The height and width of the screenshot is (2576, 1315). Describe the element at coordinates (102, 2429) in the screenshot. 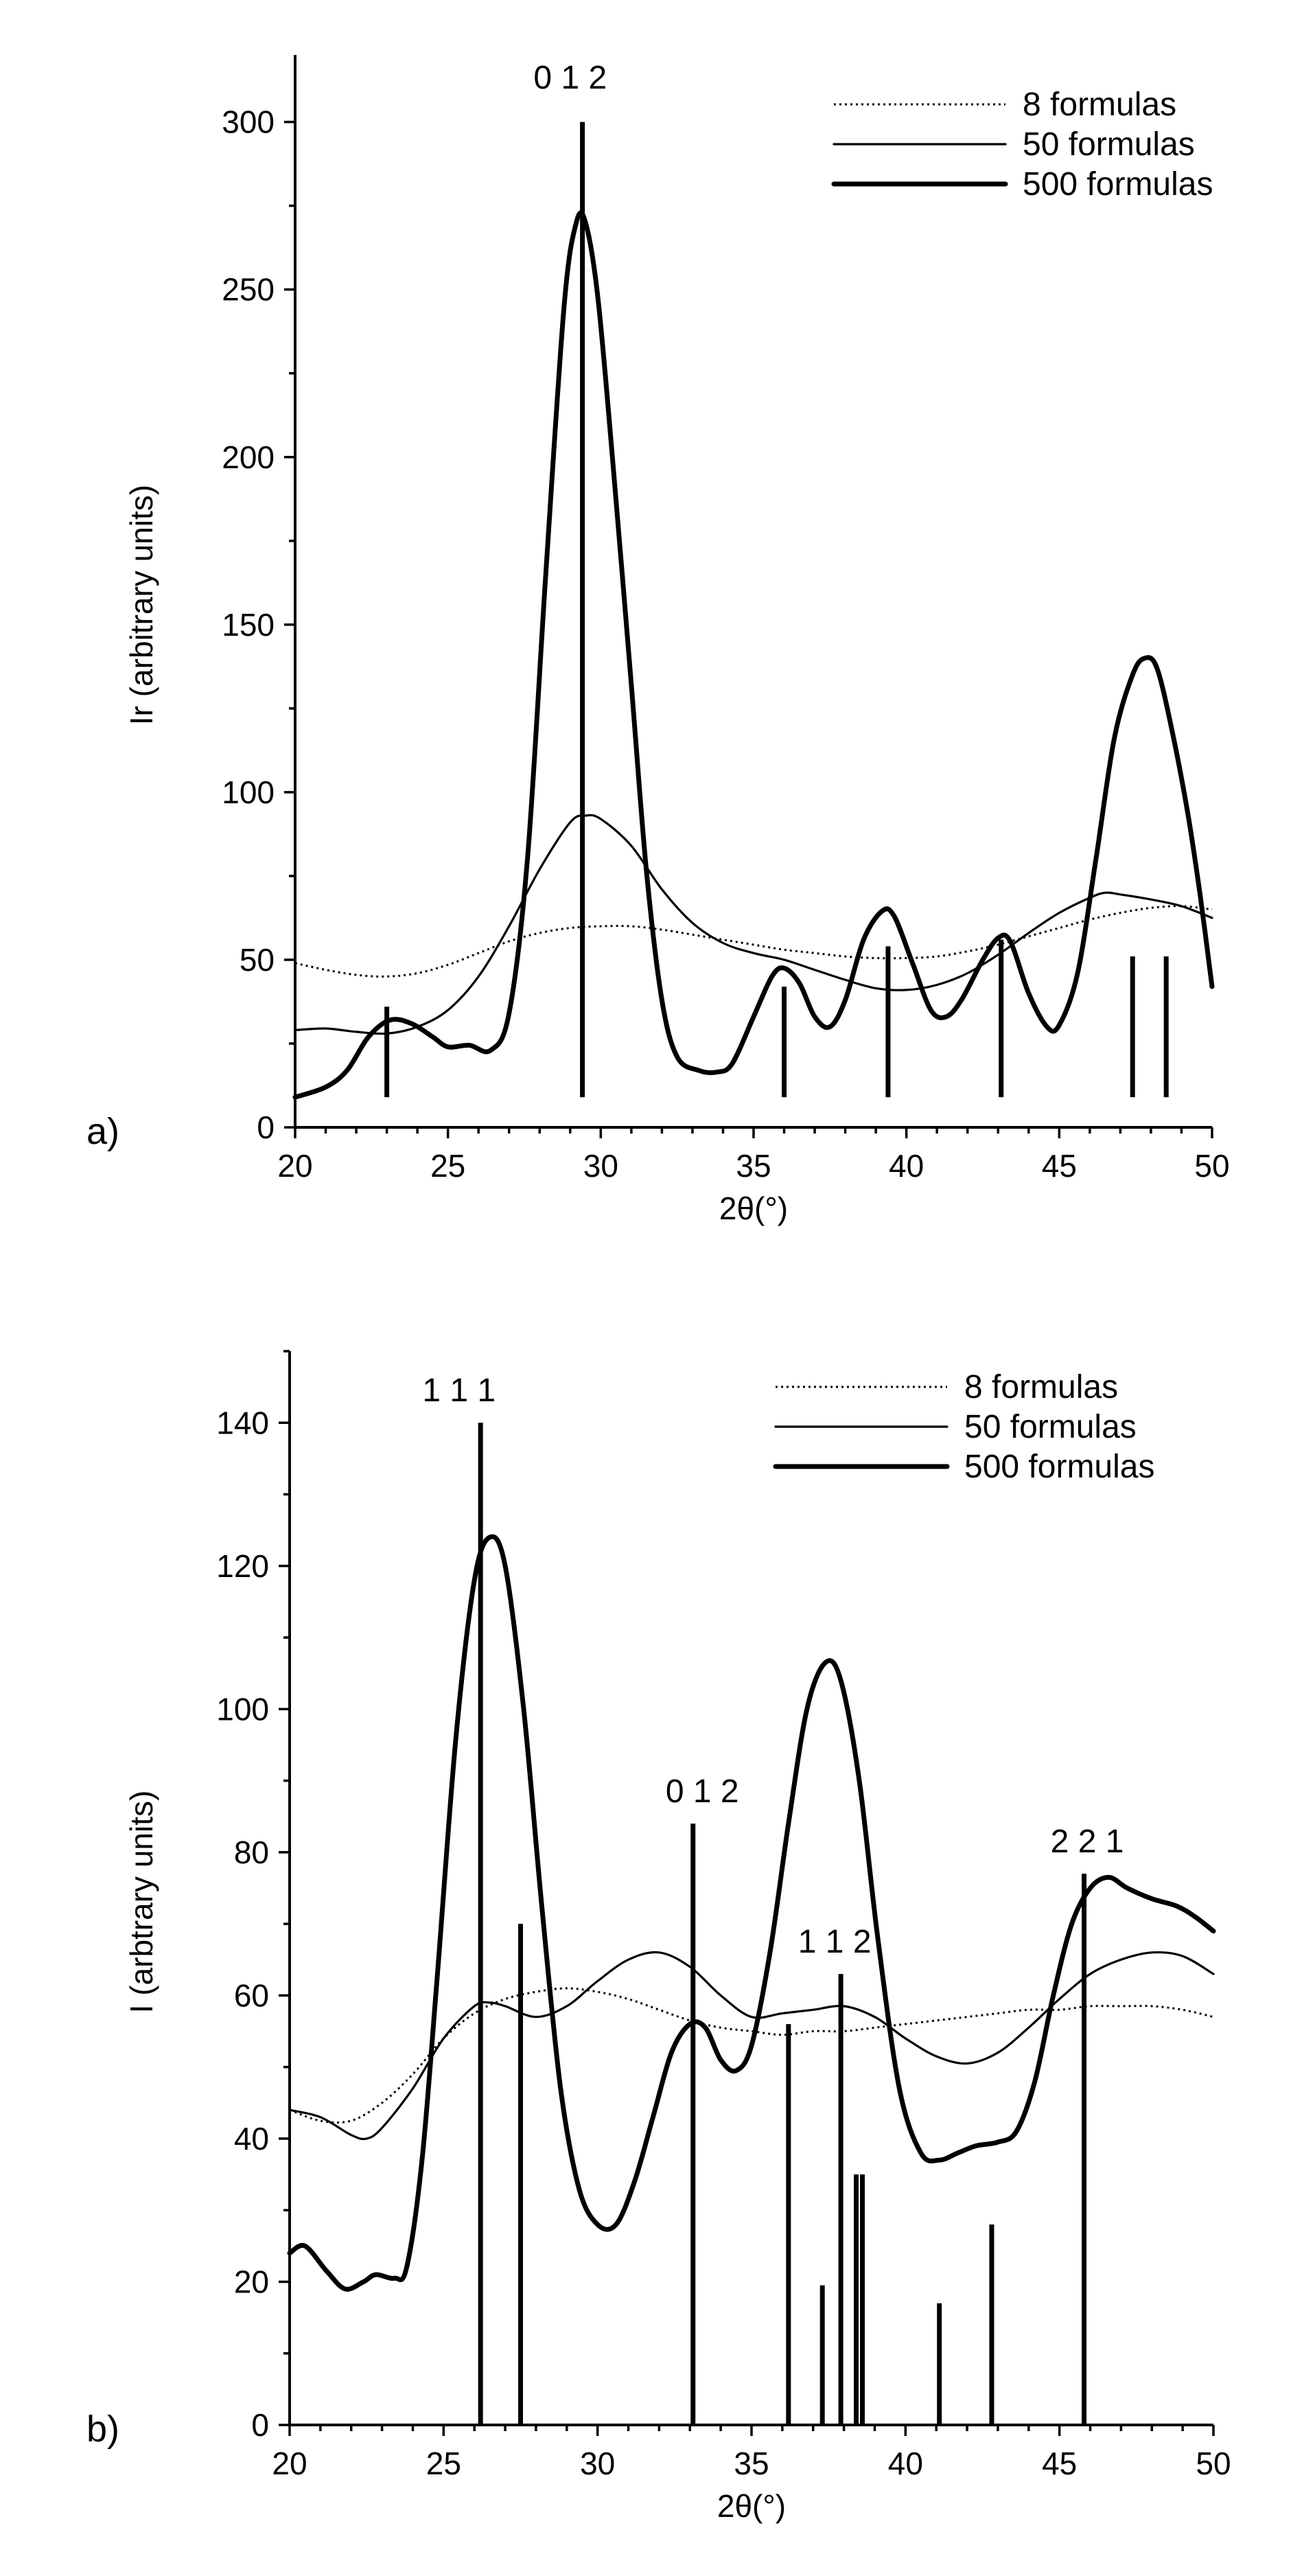

I see `panel-label: b)` at that location.